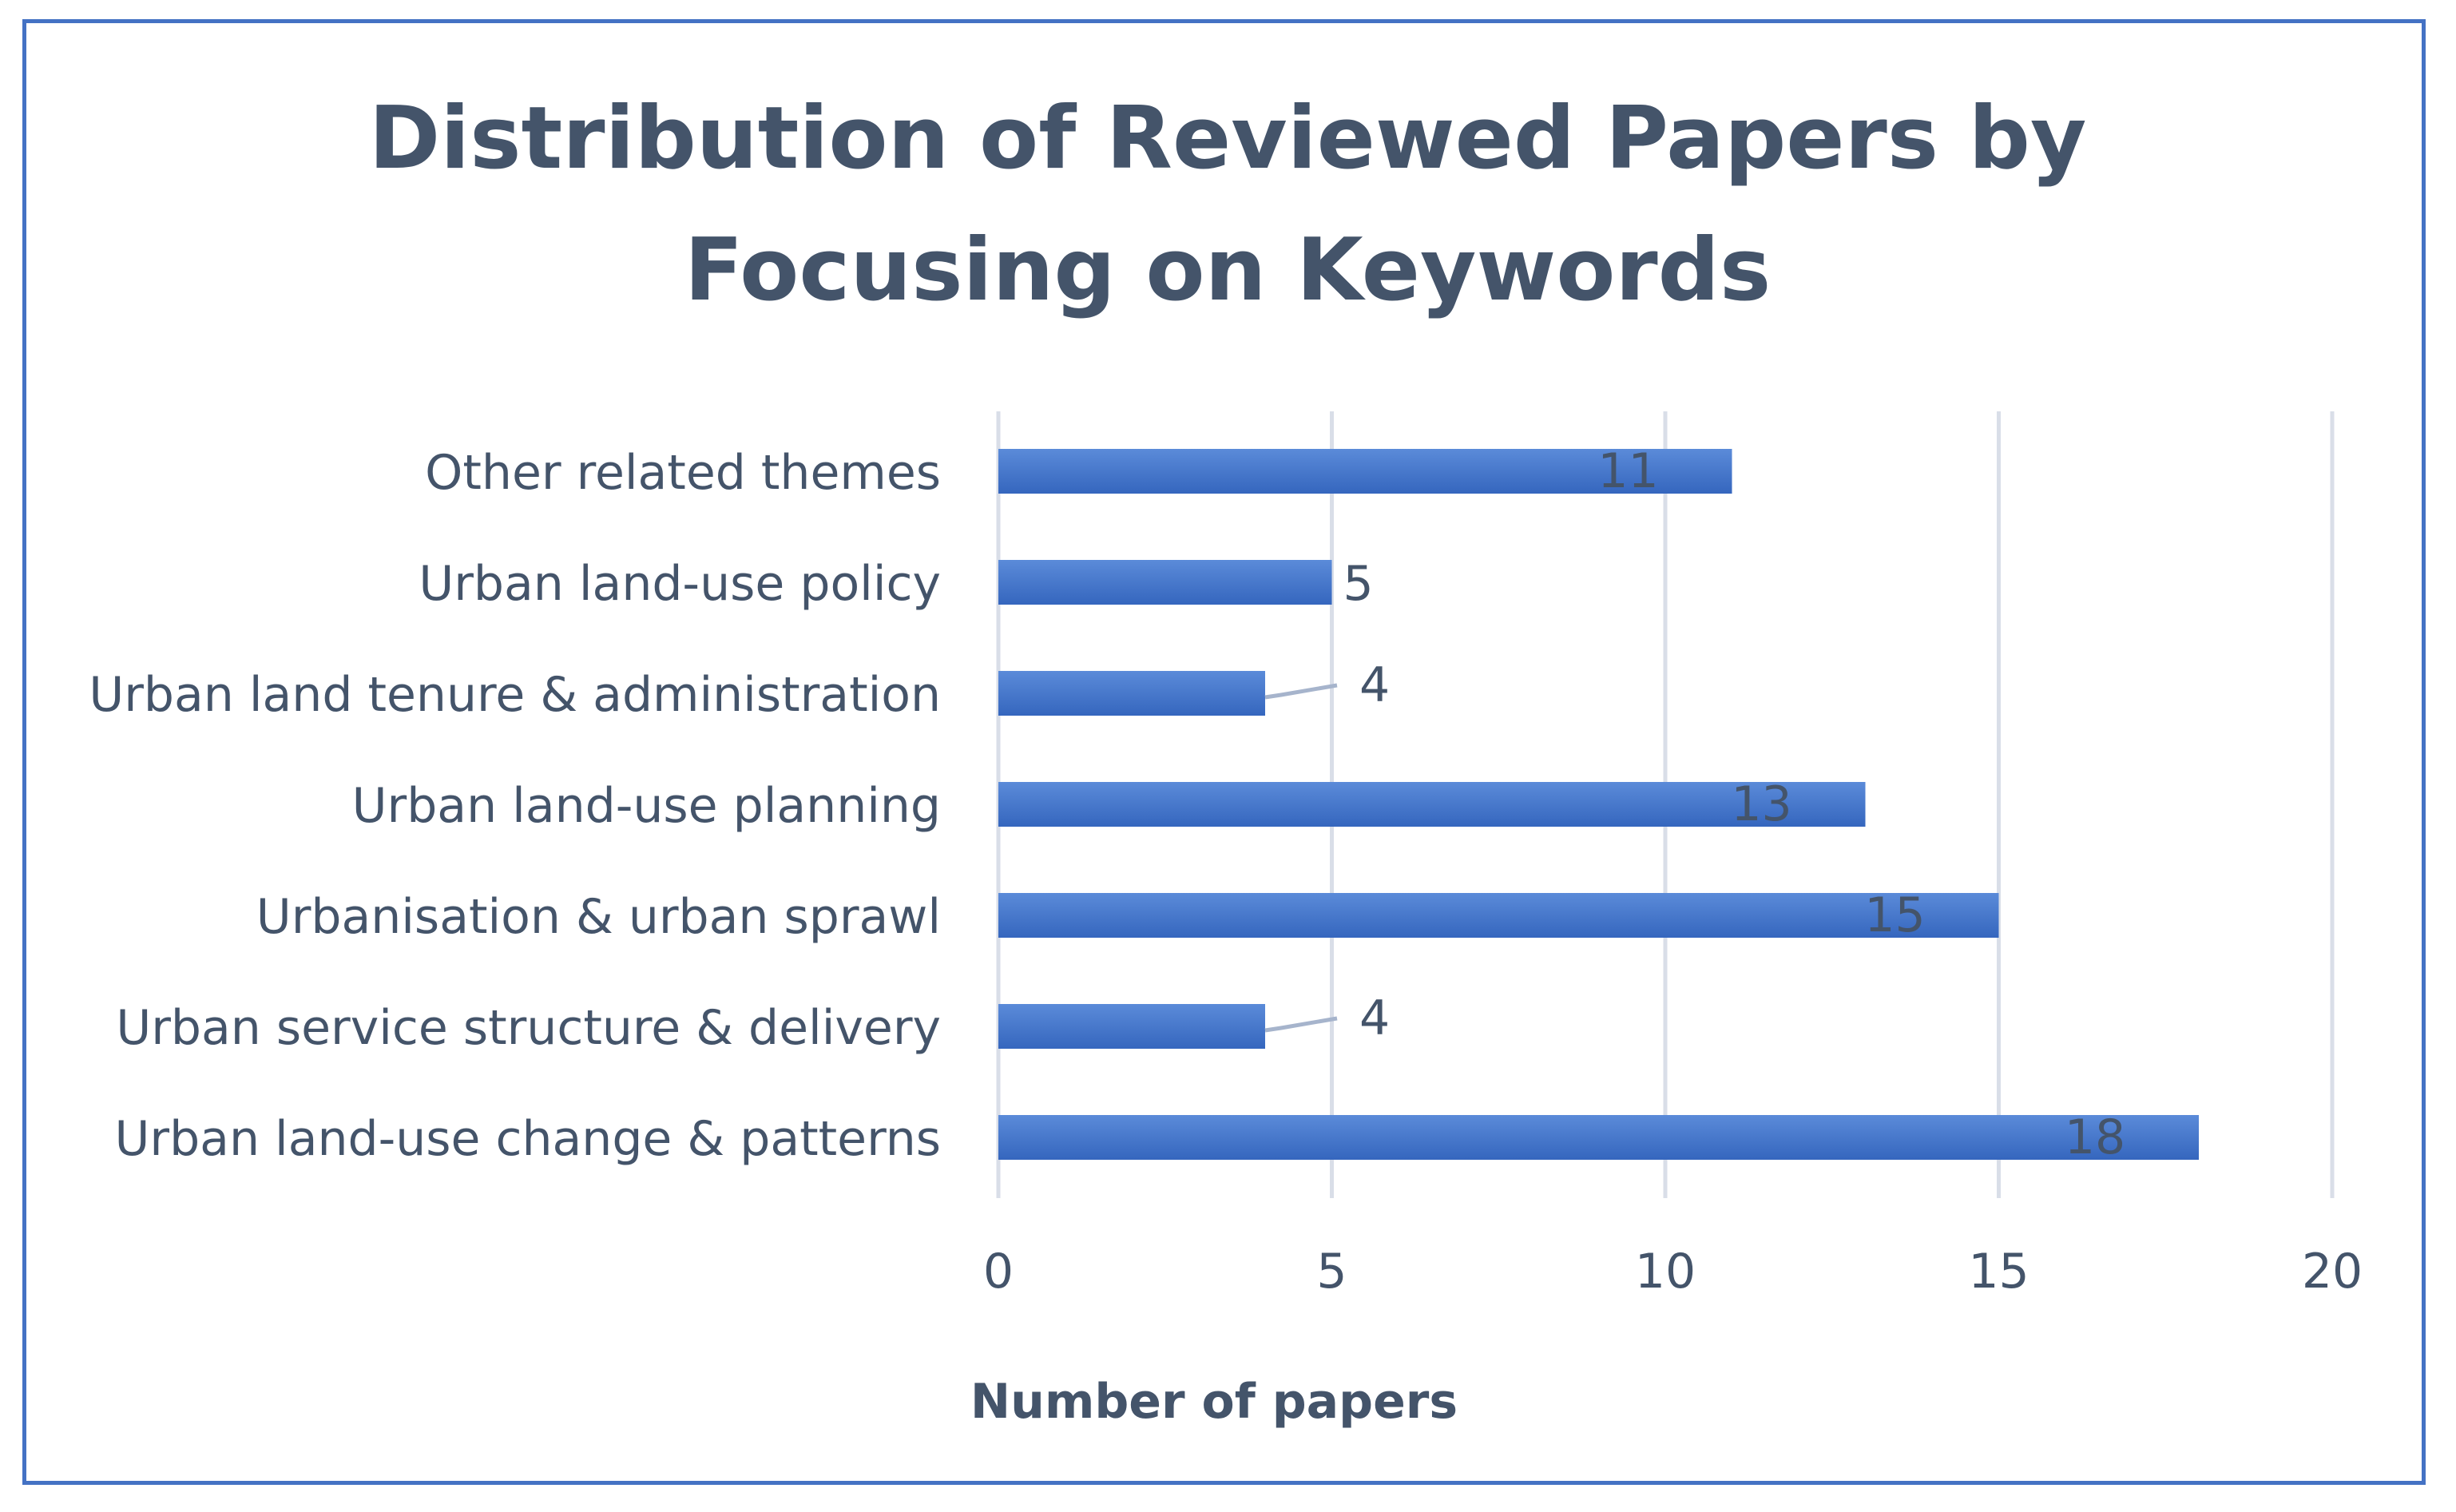  Describe the element at coordinates (1228, 139) in the screenshot. I see `chart-title-line-1: Distribution of Reviewed Papers by` at that location.